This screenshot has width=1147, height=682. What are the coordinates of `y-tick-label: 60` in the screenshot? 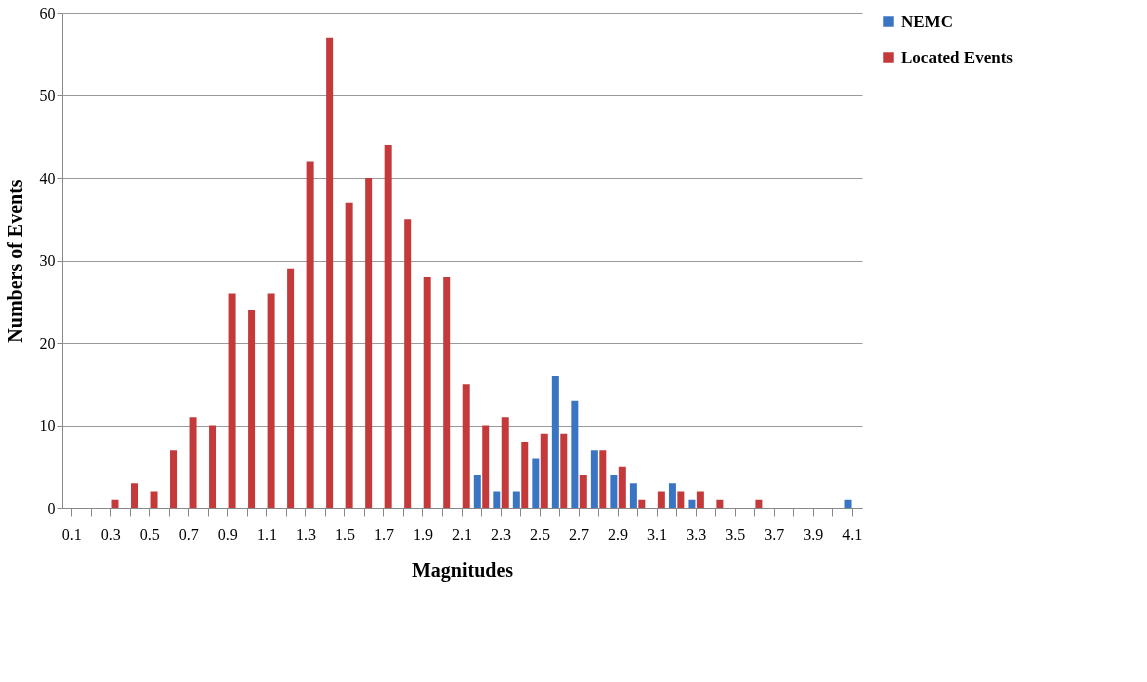 It's located at (47, 13).